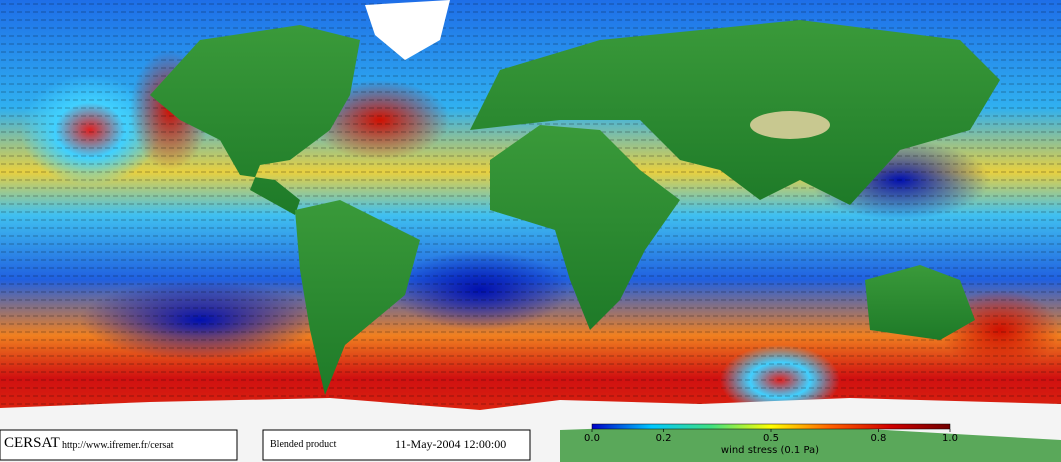 This screenshot has width=1061, height=462. I want to click on colorbar-tick-label: 0.8, so click(878, 438).